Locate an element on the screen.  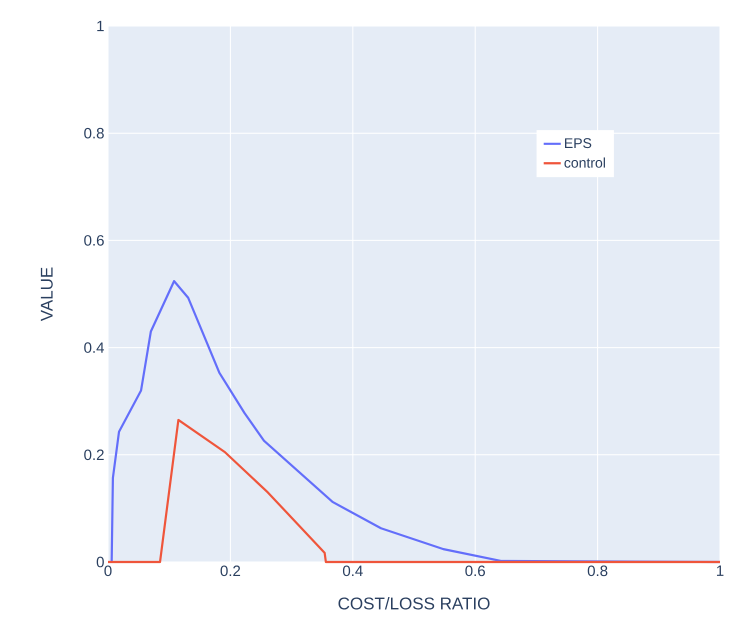
x-tick-label: 1 is located at coordinates (720, 571).